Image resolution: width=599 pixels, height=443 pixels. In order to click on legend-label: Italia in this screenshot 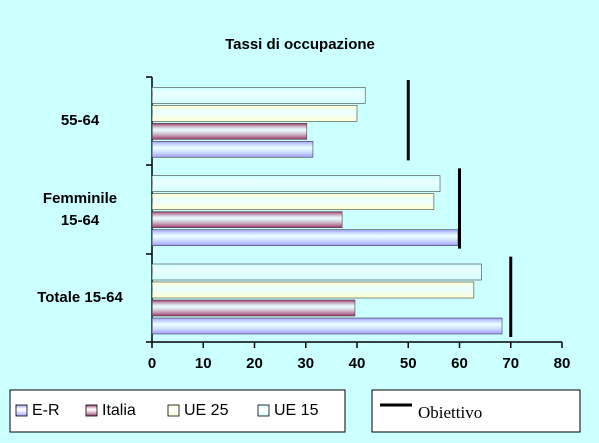, I will do `click(119, 410)`.